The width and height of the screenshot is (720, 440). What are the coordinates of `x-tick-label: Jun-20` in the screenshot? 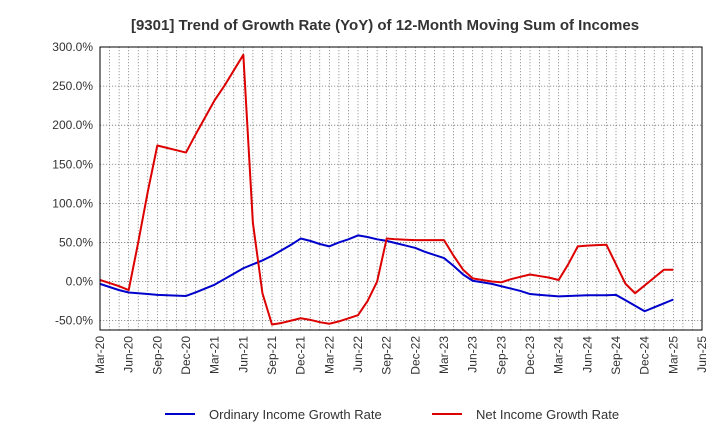 It's located at (129, 354).